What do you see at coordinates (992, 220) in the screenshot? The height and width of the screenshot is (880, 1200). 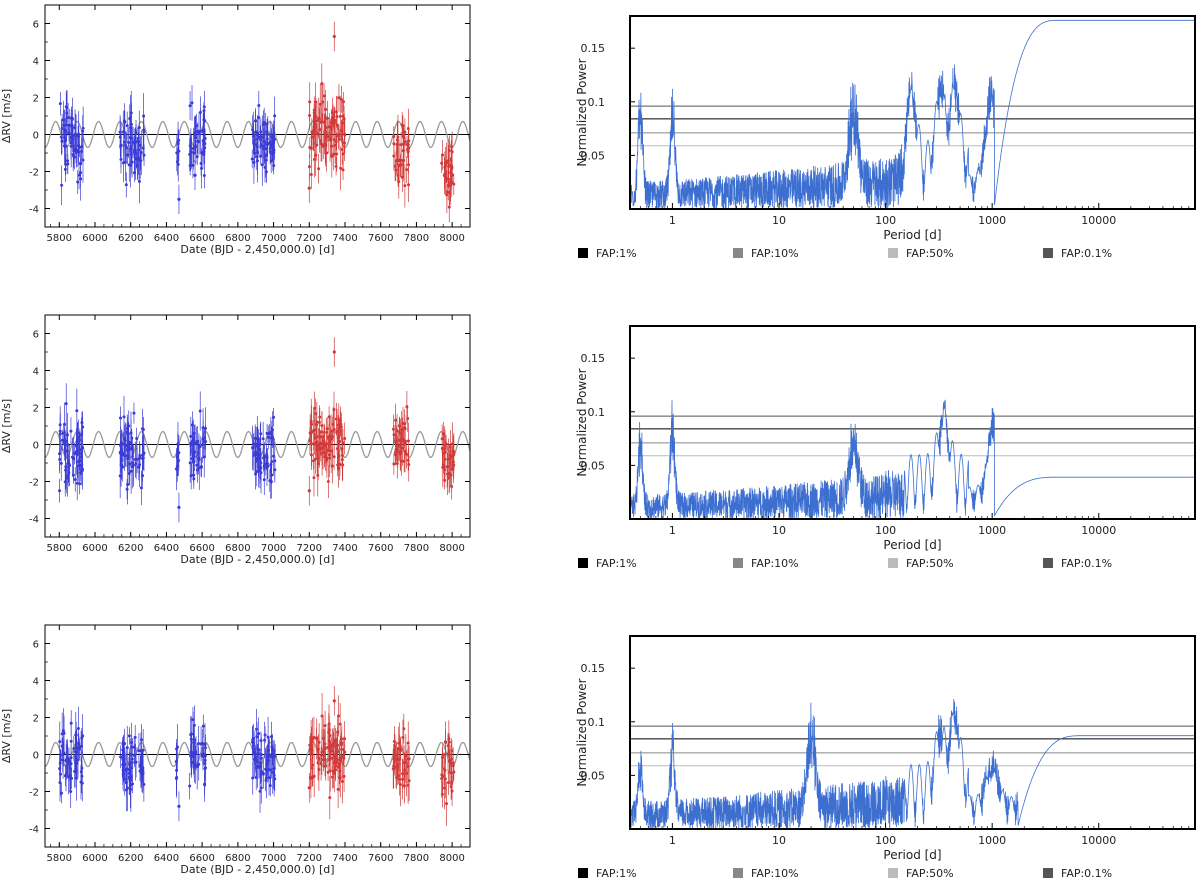 I see `x-tick-label: 1000` at bounding box center [992, 220].